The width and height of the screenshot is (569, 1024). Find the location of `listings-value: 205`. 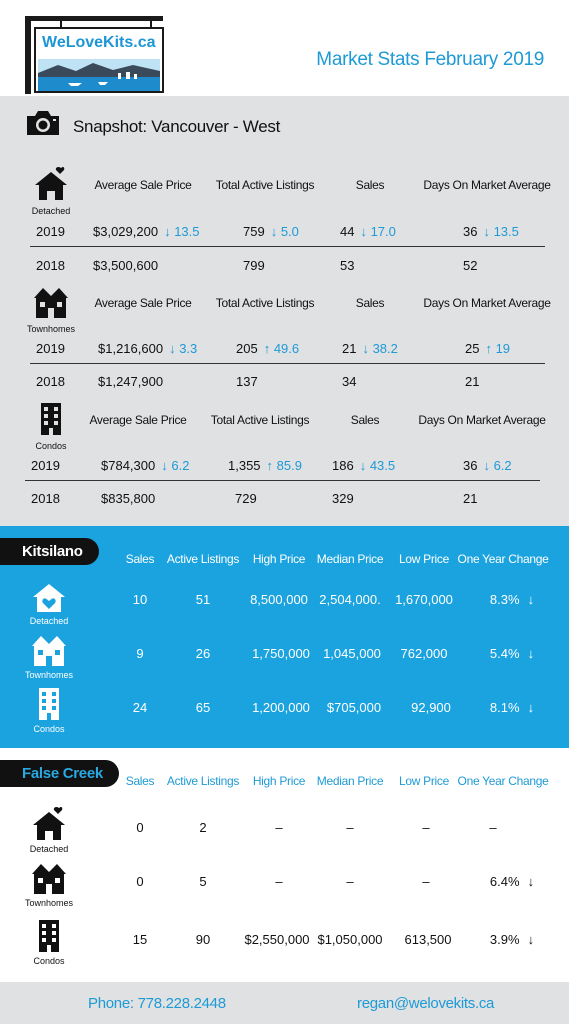

listings-value: 205 is located at coordinates (247, 348).